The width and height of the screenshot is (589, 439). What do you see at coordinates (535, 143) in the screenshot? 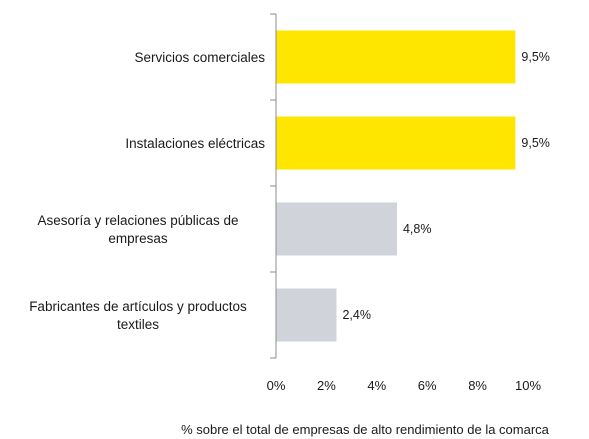
I see `data-label-2: 9,5%` at bounding box center [535, 143].